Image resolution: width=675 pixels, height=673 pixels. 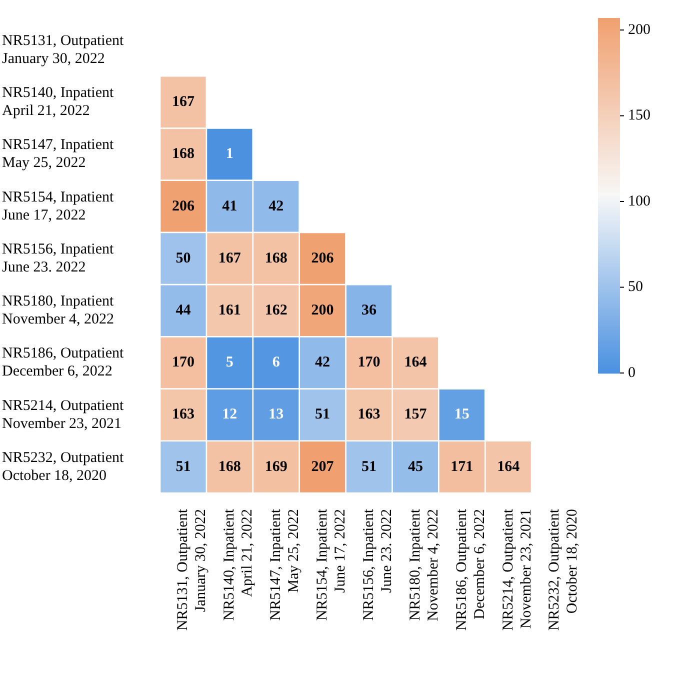 What do you see at coordinates (369, 310) in the screenshot?
I see `data-label: 36` at bounding box center [369, 310].